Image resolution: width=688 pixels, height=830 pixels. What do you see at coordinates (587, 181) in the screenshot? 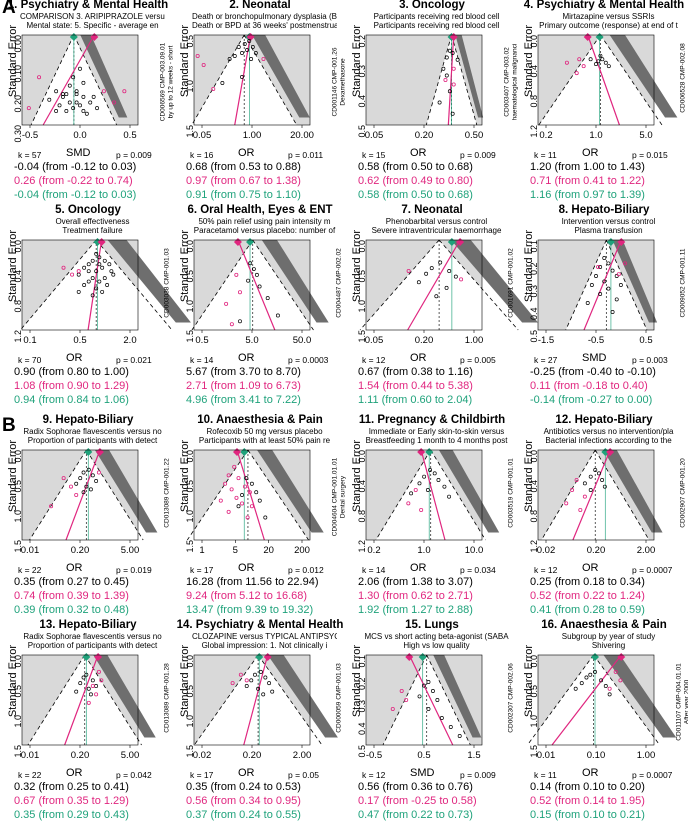
I see `estimate-pink: 0.71 (from 0.41 to 1.22)` at bounding box center [587, 181].